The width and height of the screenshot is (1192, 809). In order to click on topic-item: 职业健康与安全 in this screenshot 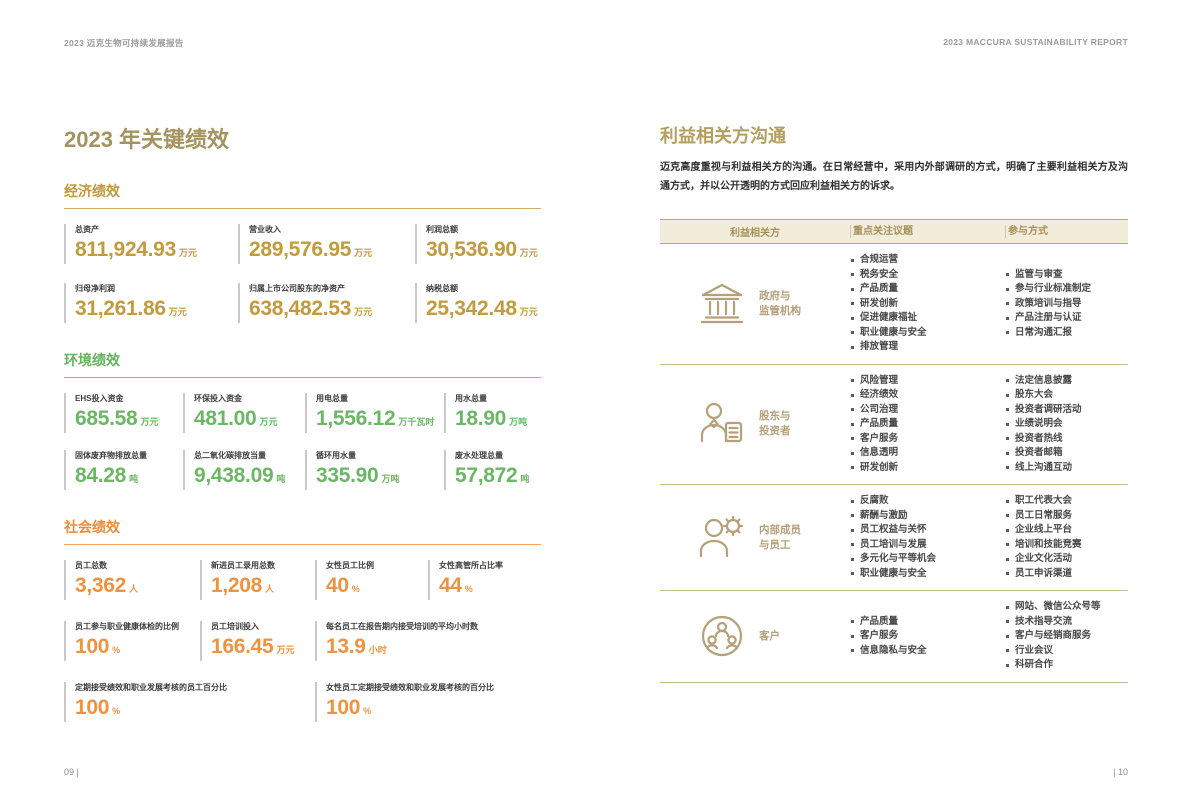, I will do `click(927, 574)`.